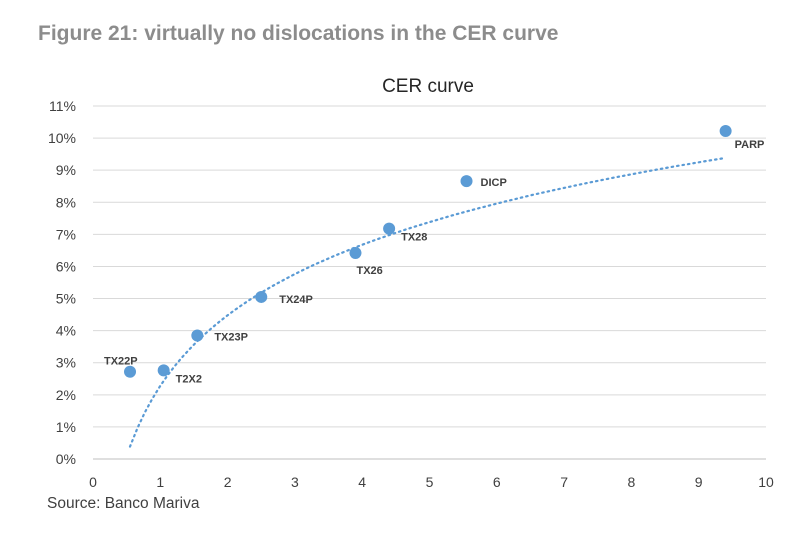  What do you see at coordinates (189, 379) in the screenshot?
I see `point-label: T2X2` at bounding box center [189, 379].